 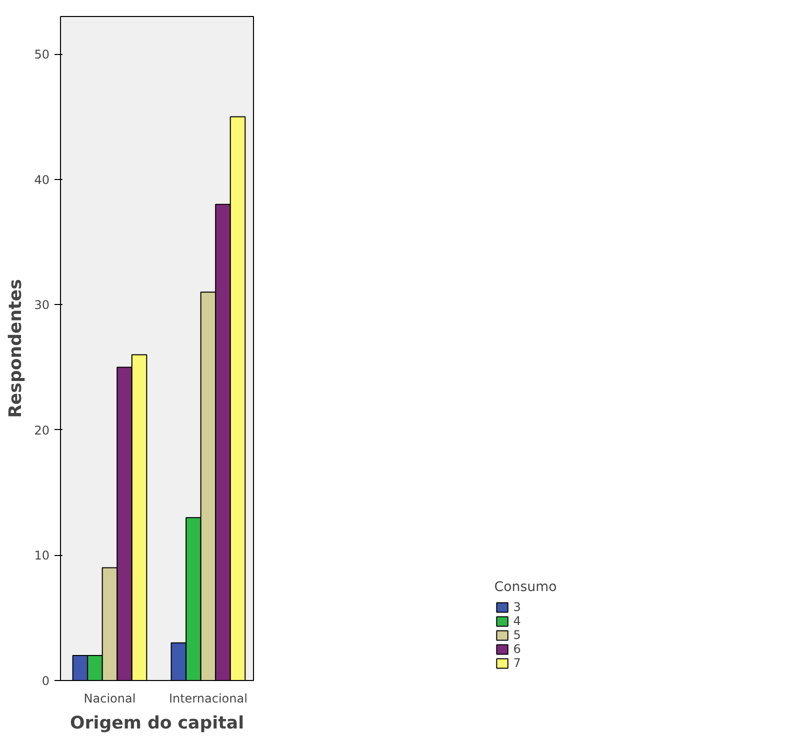 I want to click on y-tick-label: 50, so click(x=42, y=55).